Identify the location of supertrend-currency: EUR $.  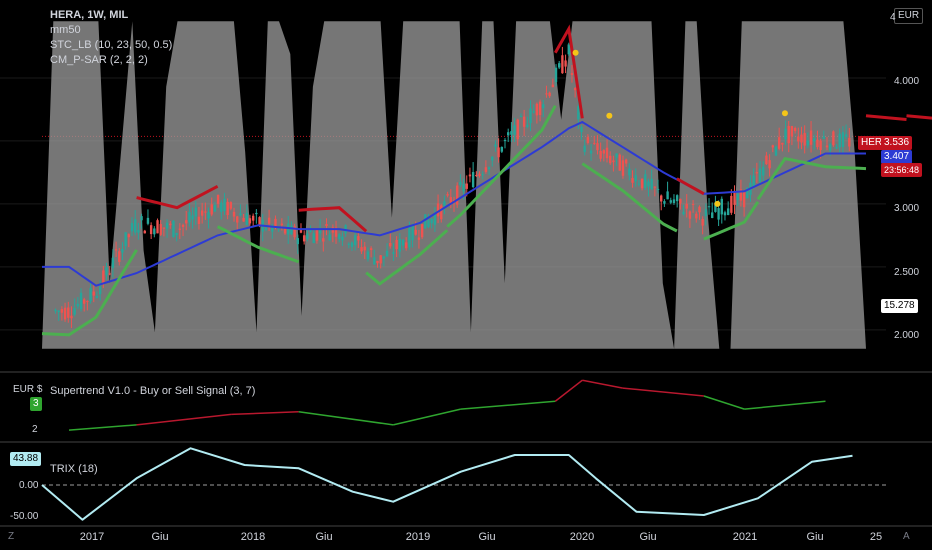
(28, 389).